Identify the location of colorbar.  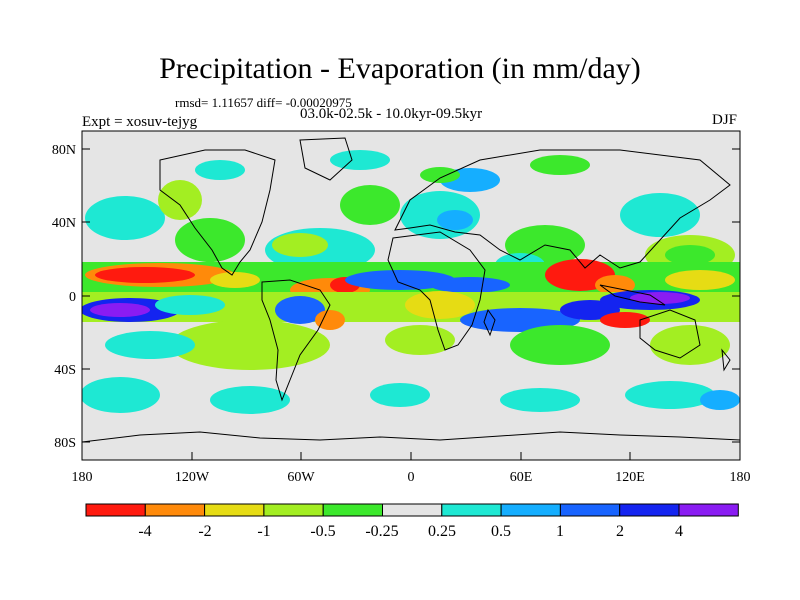
(412, 510).